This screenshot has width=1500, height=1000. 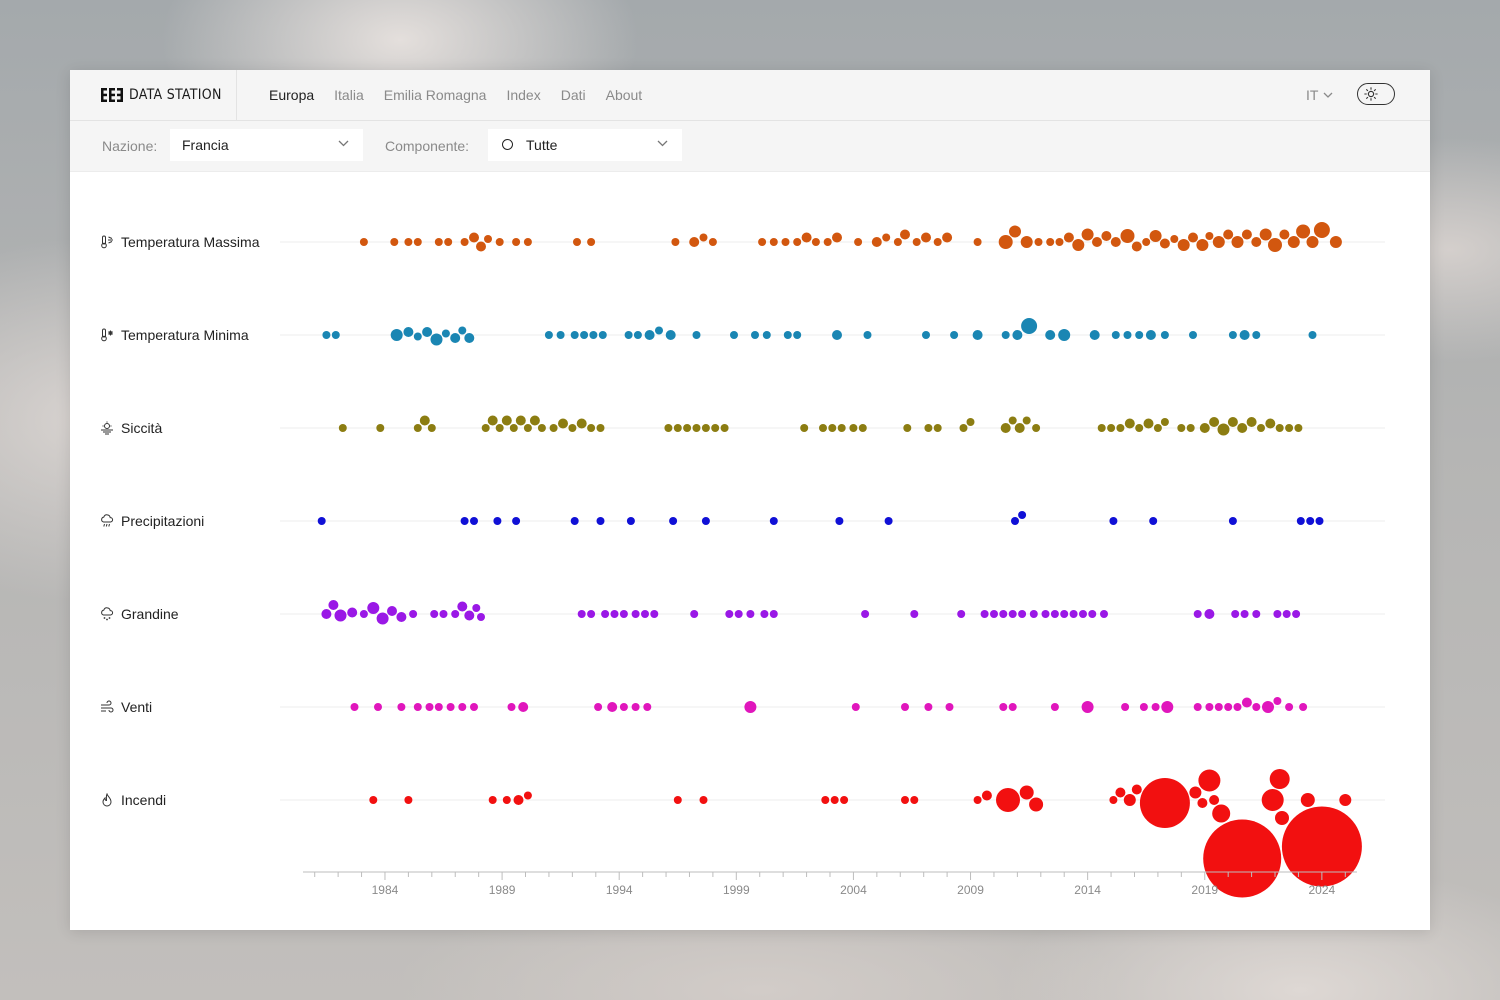 What do you see at coordinates (624, 95) in the screenshot?
I see `nav-item-about: About` at bounding box center [624, 95].